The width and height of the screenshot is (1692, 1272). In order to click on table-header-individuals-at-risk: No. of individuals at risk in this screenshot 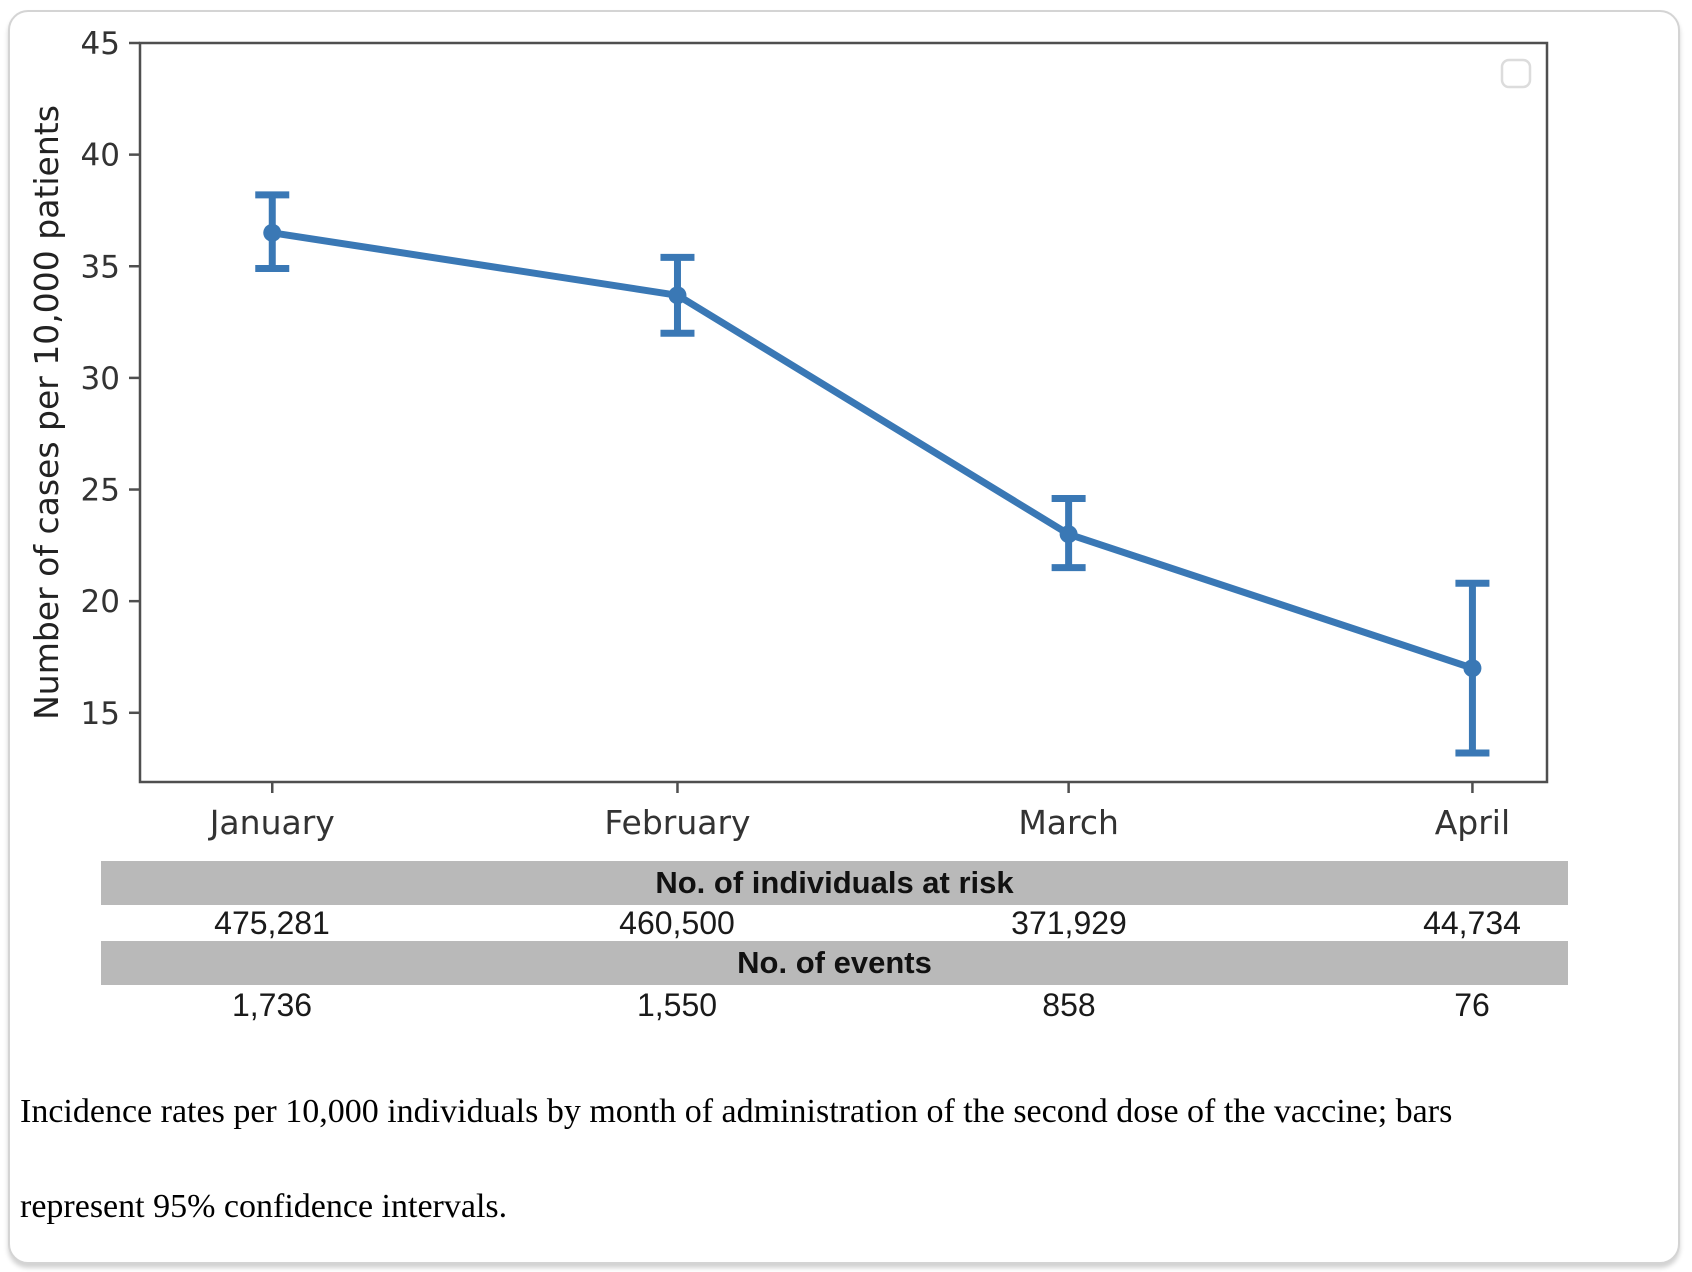, I will do `click(834, 883)`.